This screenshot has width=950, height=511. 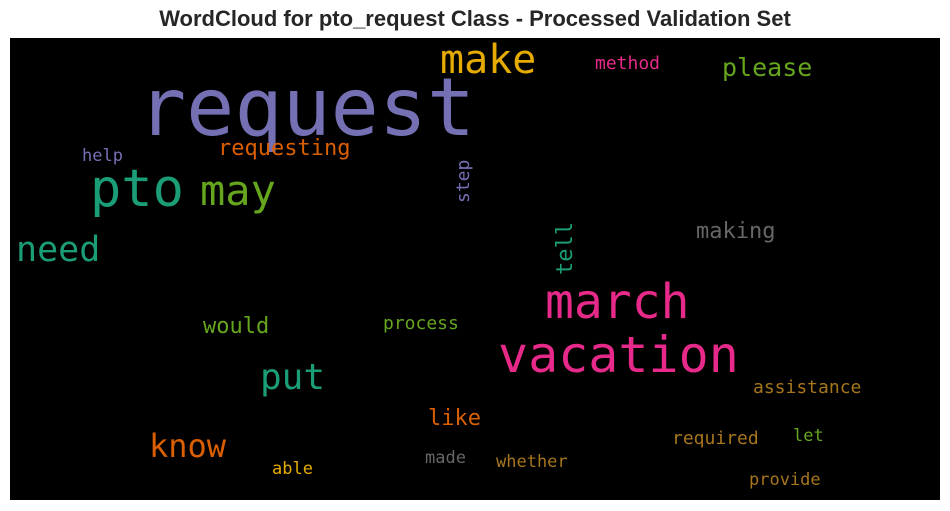 I want to click on word-made: made, so click(x=445, y=458).